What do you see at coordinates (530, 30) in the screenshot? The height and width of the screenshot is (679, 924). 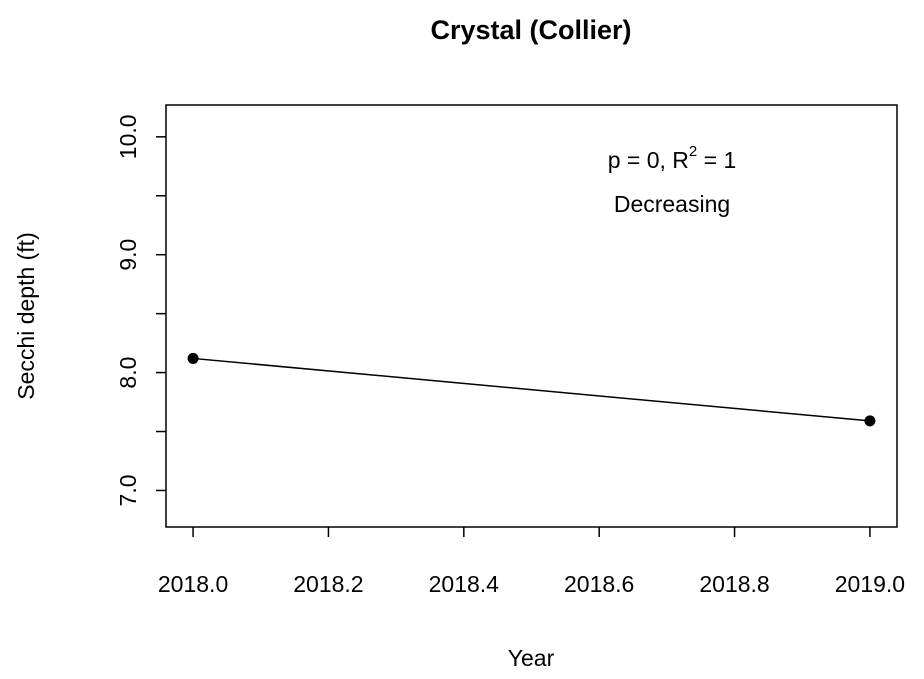 I see `chart-title: Crystal (Collier)` at bounding box center [530, 30].